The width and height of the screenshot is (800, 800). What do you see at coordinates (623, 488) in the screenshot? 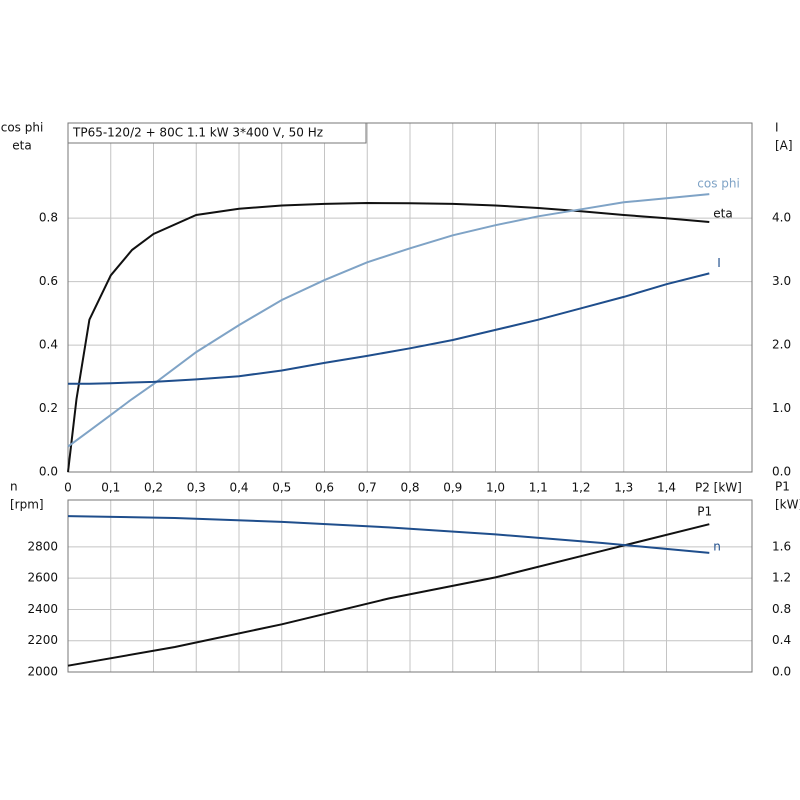
I see `x-tick-label: 1,3` at bounding box center [623, 488].